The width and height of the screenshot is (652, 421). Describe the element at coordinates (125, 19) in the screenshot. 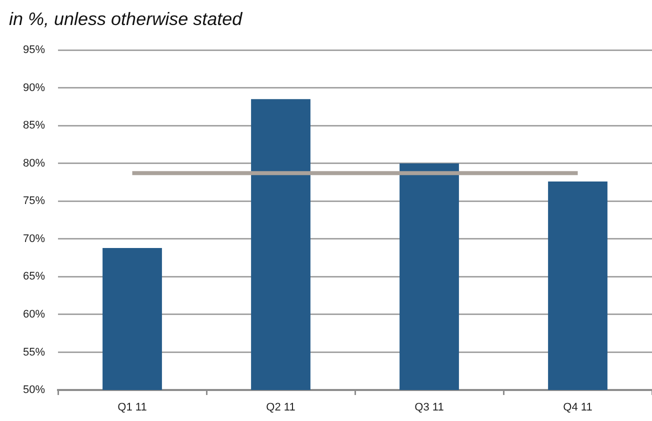

I see `chart-subtitle: in %, unless otherwise stated` at that location.